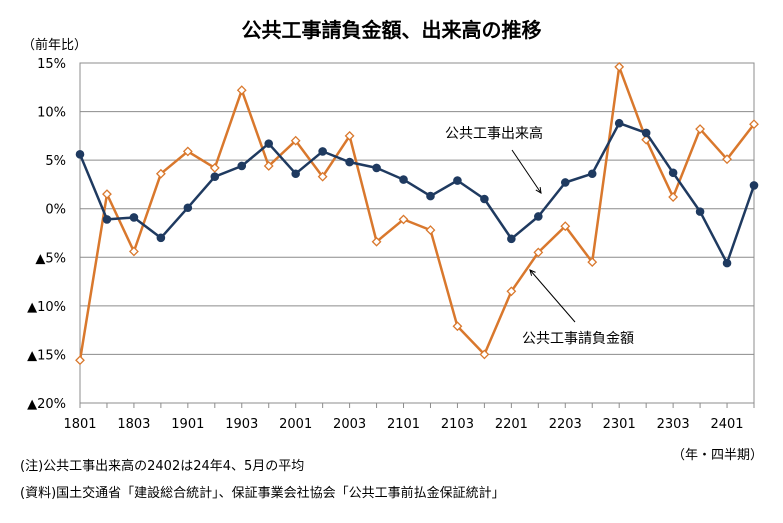 The height and width of the screenshot is (523, 783). What do you see at coordinates (494, 133) in the screenshot?
I see `annotation-output-label: 公共工事出来高` at bounding box center [494, 133].